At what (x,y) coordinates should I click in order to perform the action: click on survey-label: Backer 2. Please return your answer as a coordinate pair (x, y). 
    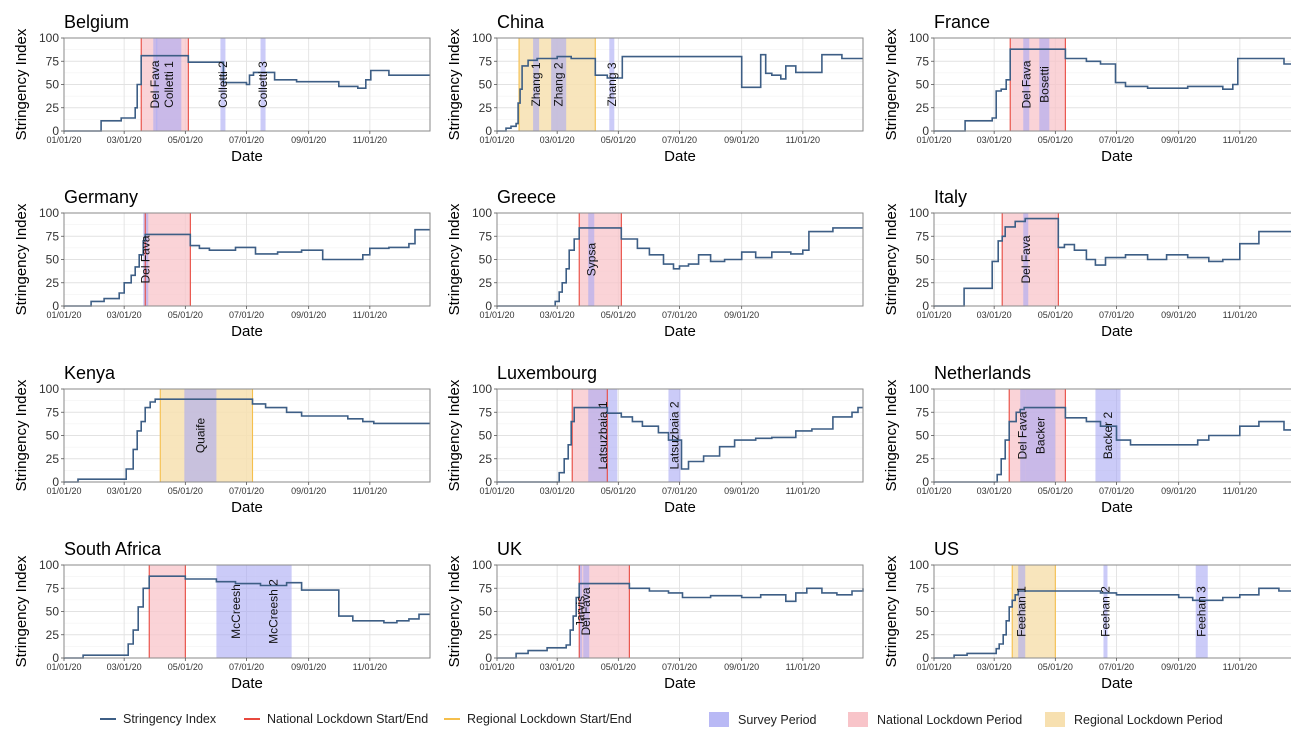
    Looking at the image, I should click on (1108, 435).